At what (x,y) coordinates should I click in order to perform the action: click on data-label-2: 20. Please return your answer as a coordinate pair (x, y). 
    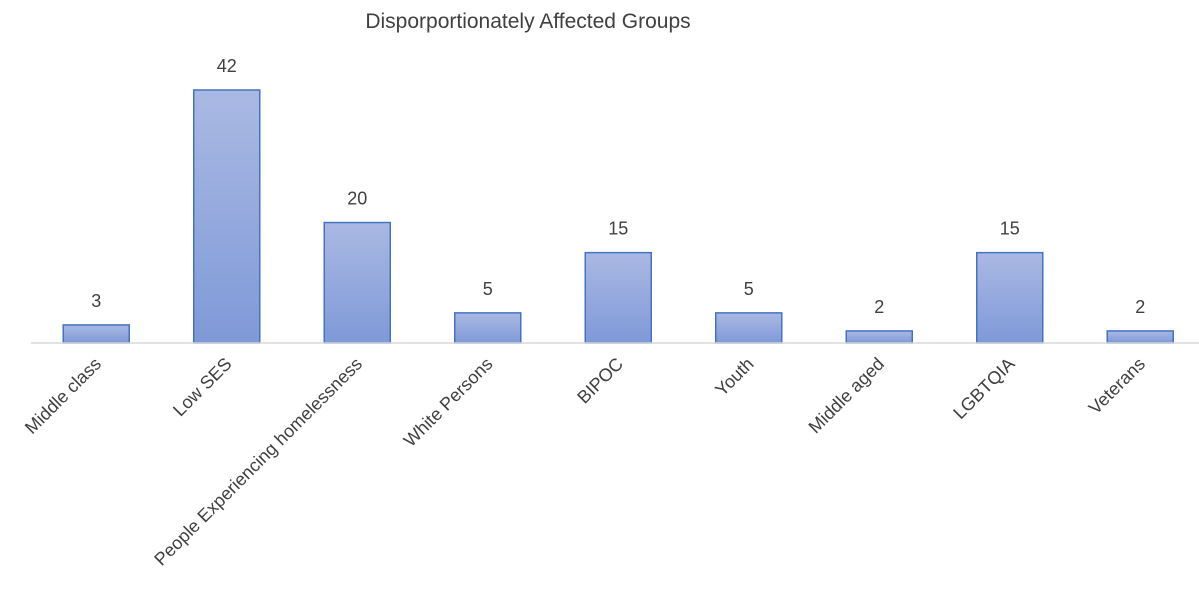
    Looking at the image, I should click on (357, 199).